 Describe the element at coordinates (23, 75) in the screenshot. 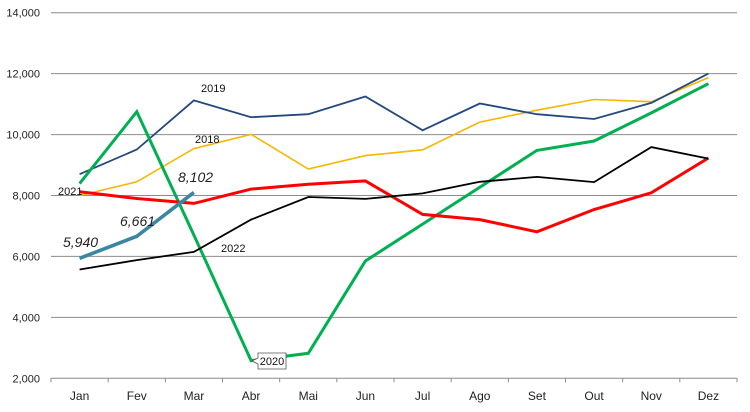

I see `y-tick-label: 12,000` at that location.